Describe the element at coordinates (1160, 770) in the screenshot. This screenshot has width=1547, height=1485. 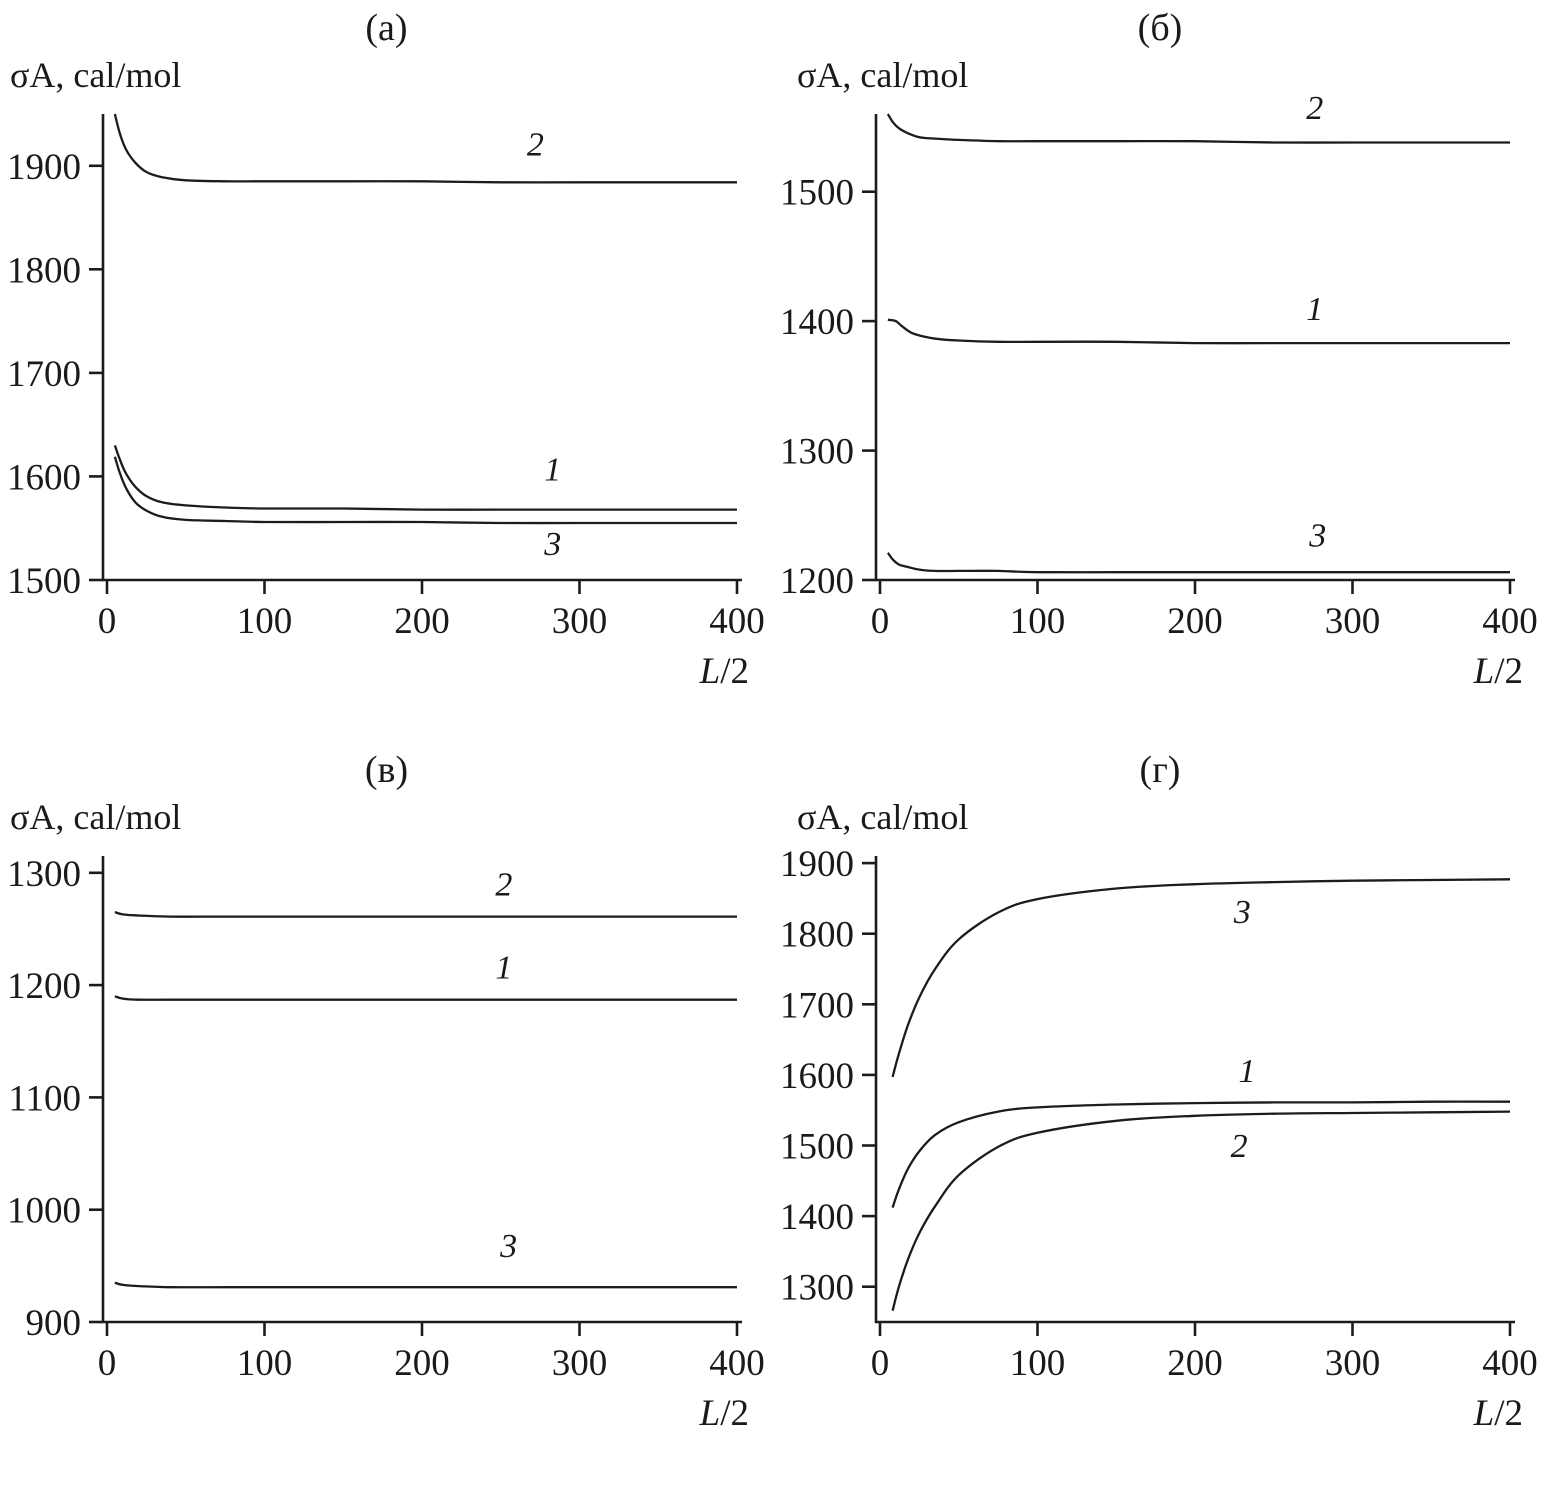
I see `panel-g-title: (г)` at that location.